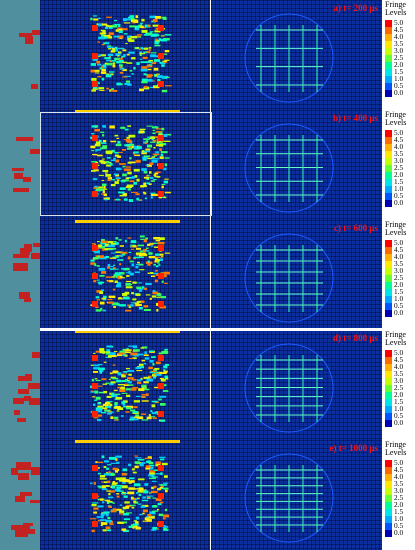 The height and width of the screenshot is (550, 415). Describe the element at coordinates (399, 256) in the screenshot. I see `legend-tick-label: 4.0` at that location.